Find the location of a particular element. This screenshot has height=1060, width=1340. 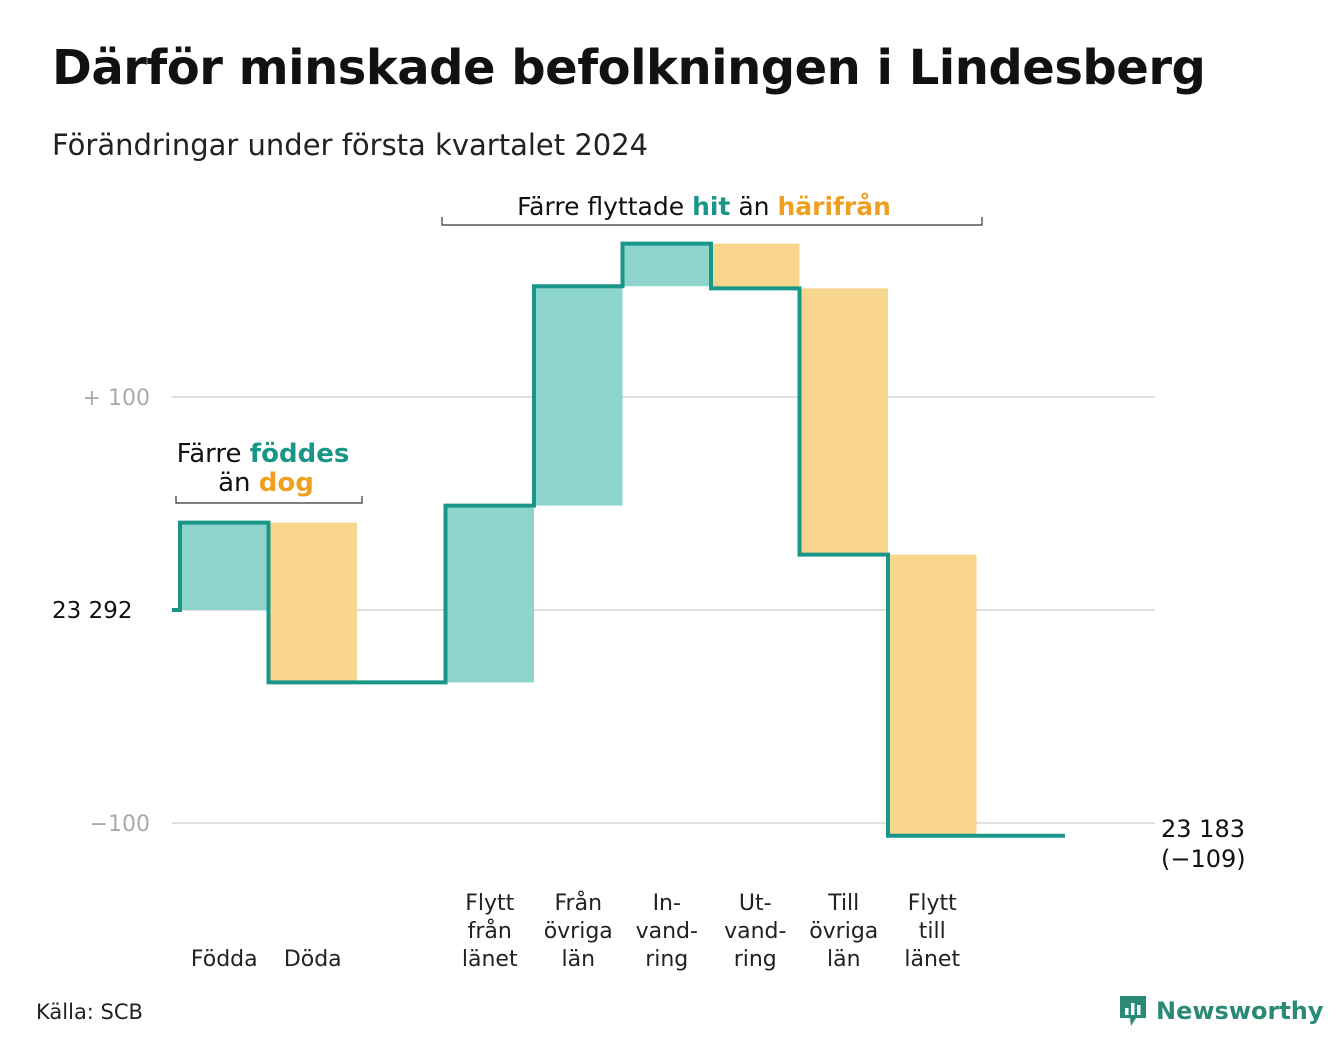

category-label: till is located at coordinates (932, 931).